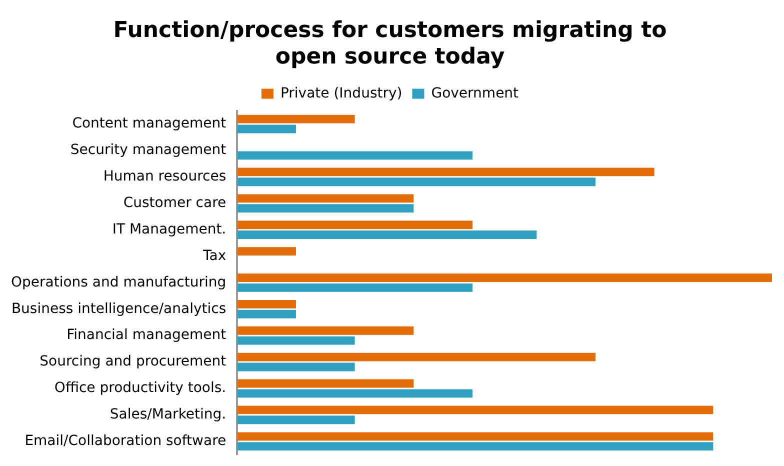  What do you see at coordinates (125, 441) in the screenshot?
I see `y-tick-label: Email/Collaboration software` at bounding box center [125, 441].